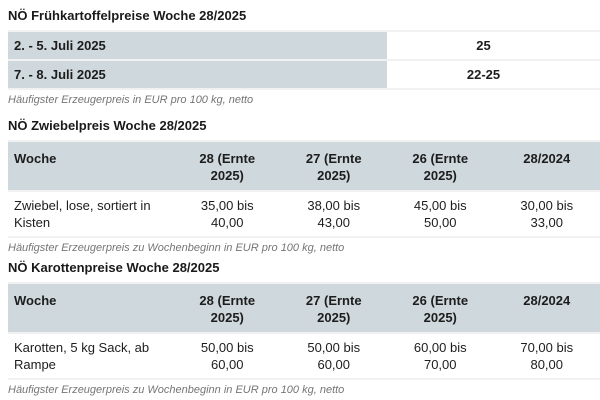 This screenshot has width=600, height=400. What do you see at coordinates (227, 214) in the screenshot?
I see `price-cell: 35,00 bis 40,00` at bounding box center [227, 214].